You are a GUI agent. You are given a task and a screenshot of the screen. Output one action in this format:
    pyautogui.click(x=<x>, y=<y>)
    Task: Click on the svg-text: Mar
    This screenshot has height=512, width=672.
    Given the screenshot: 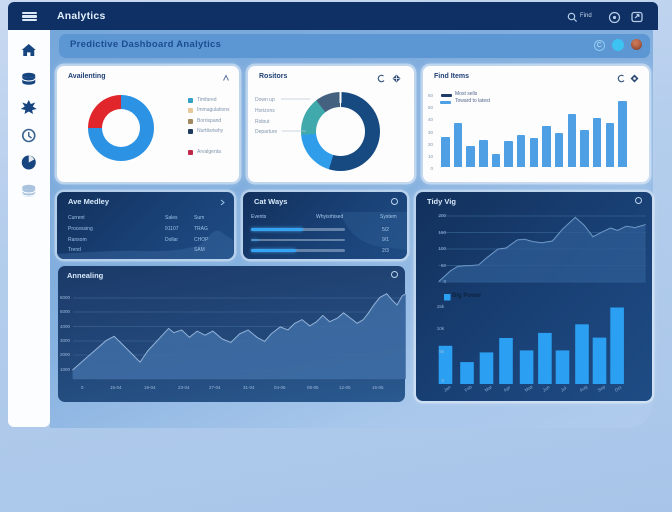 What is the action you would take?
    pyautogui.click(x=489, y=388)
    